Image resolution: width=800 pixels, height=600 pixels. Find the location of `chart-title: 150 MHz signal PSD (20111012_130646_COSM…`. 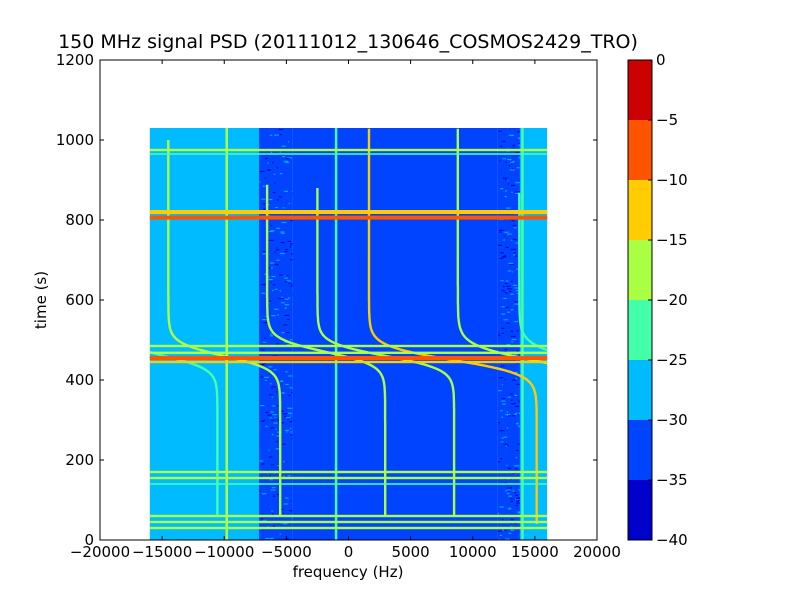

chart-title: 150 MHz signal PSD (20111012_130646_COSM… is located at coordinates (348, 42).